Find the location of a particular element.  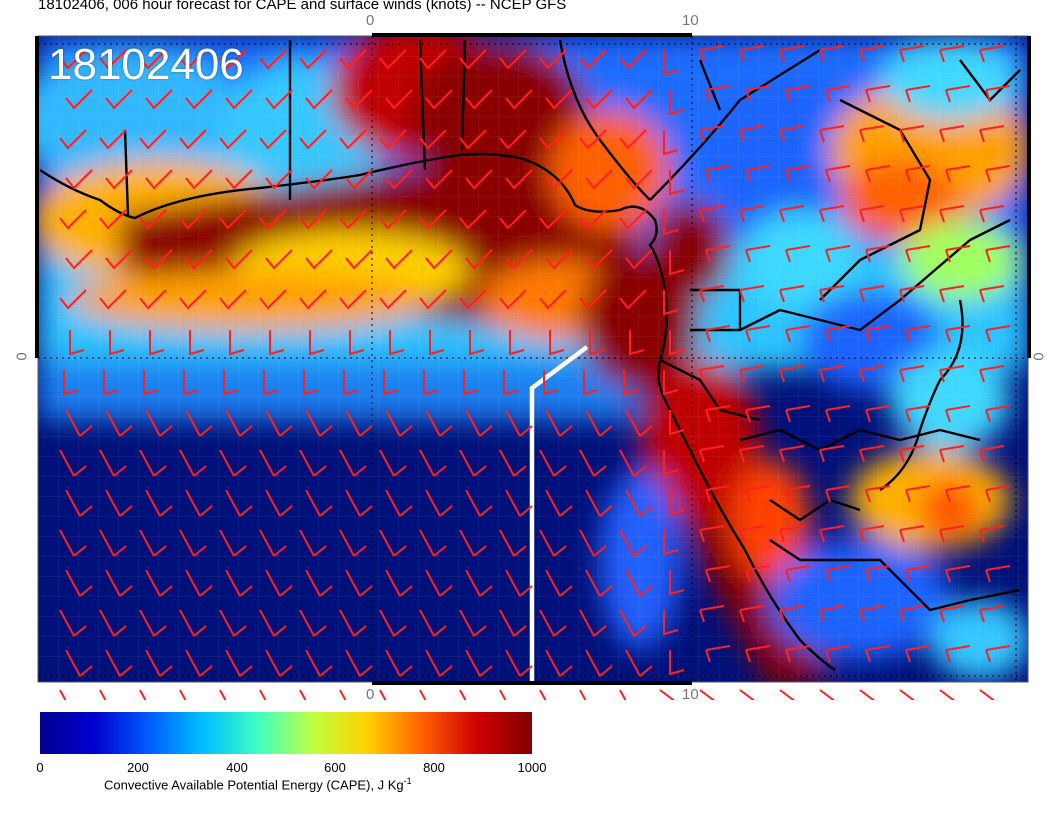

analysis-line is located at coordinates (559, 513).